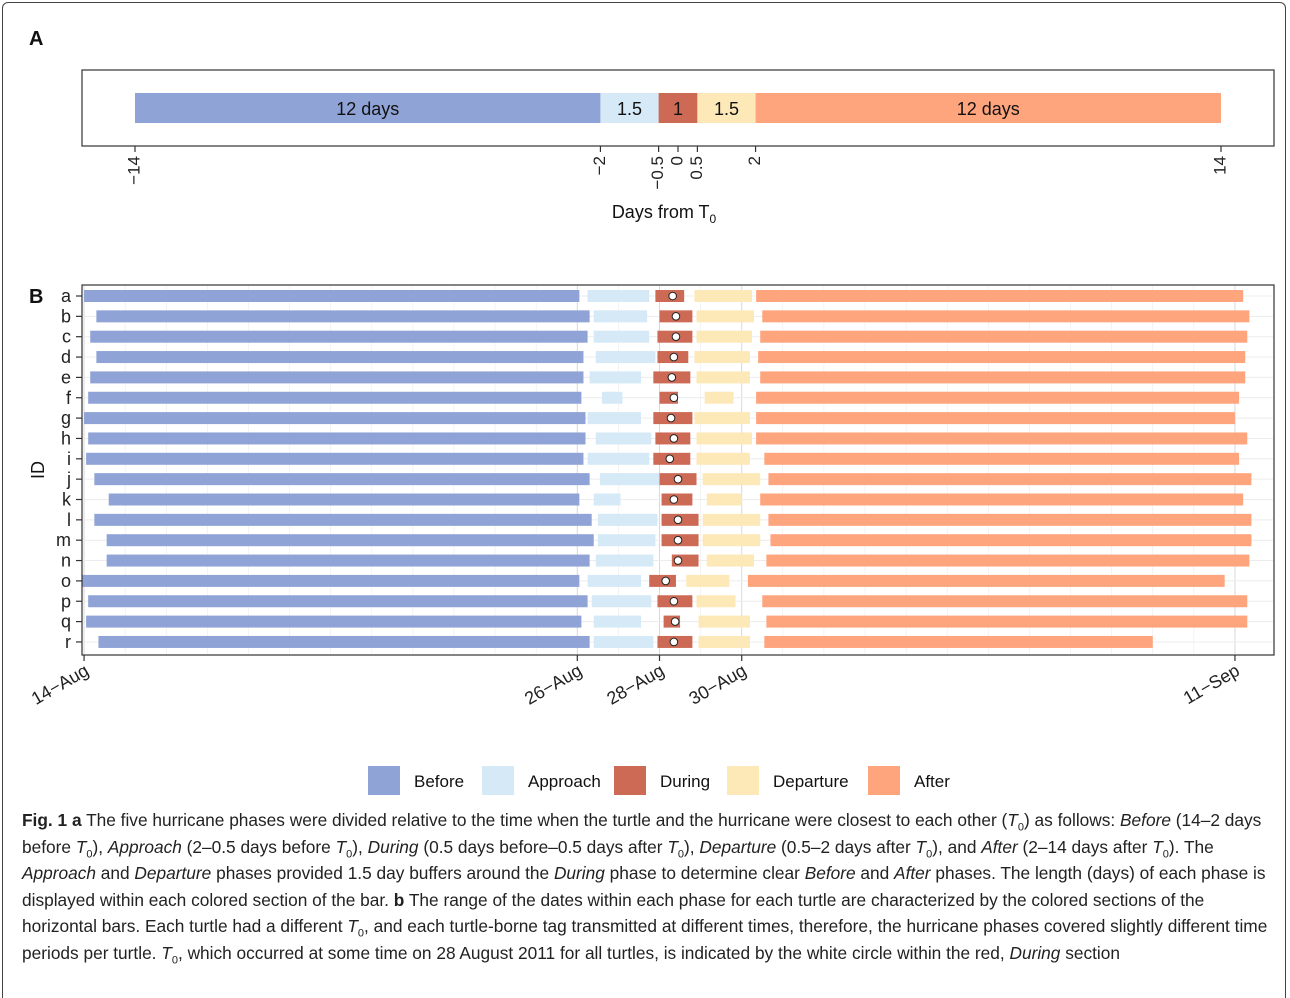 This screenshot has height=998, width=1290. I want to click on chart-b-bar-g-departure, so click(722, 418).